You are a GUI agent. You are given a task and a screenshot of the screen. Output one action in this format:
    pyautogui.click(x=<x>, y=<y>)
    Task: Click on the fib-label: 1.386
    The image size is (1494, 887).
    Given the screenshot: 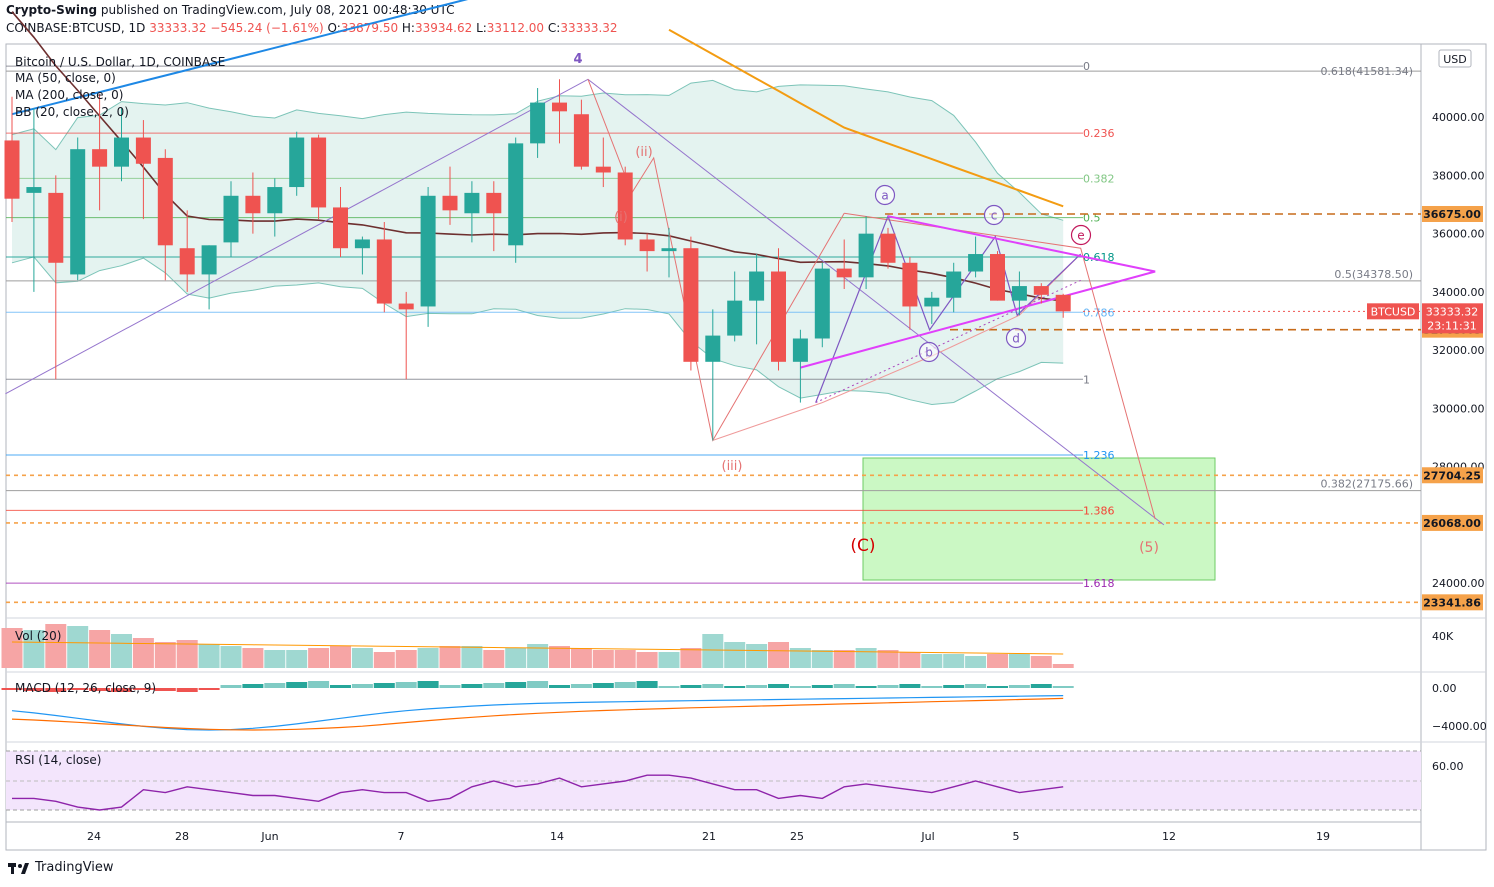 What is the action you would take?
    pyautogui.click(x=1099, y=510)
    